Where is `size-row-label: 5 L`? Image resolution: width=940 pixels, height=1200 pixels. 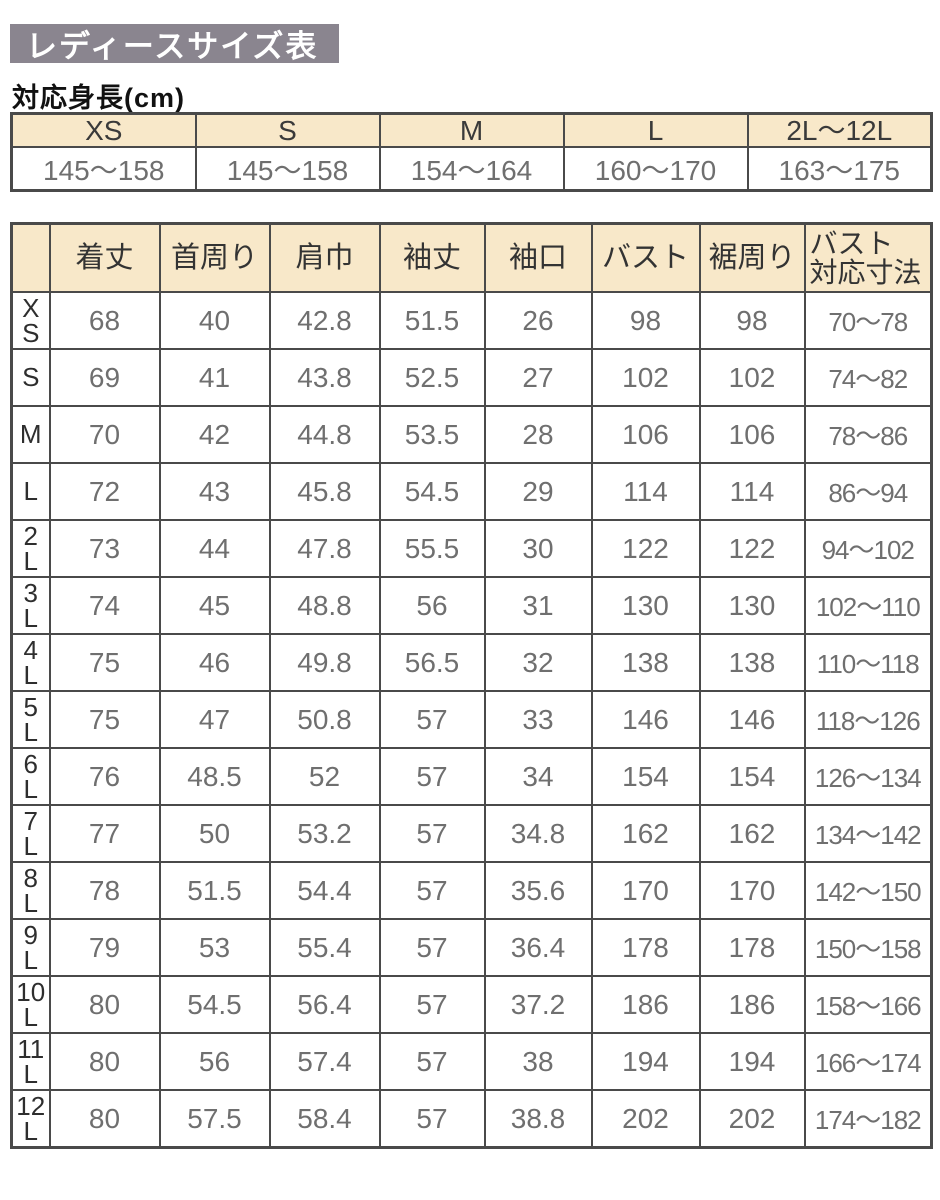 size-row-label: 5 L is located at coordinates (30, 719).